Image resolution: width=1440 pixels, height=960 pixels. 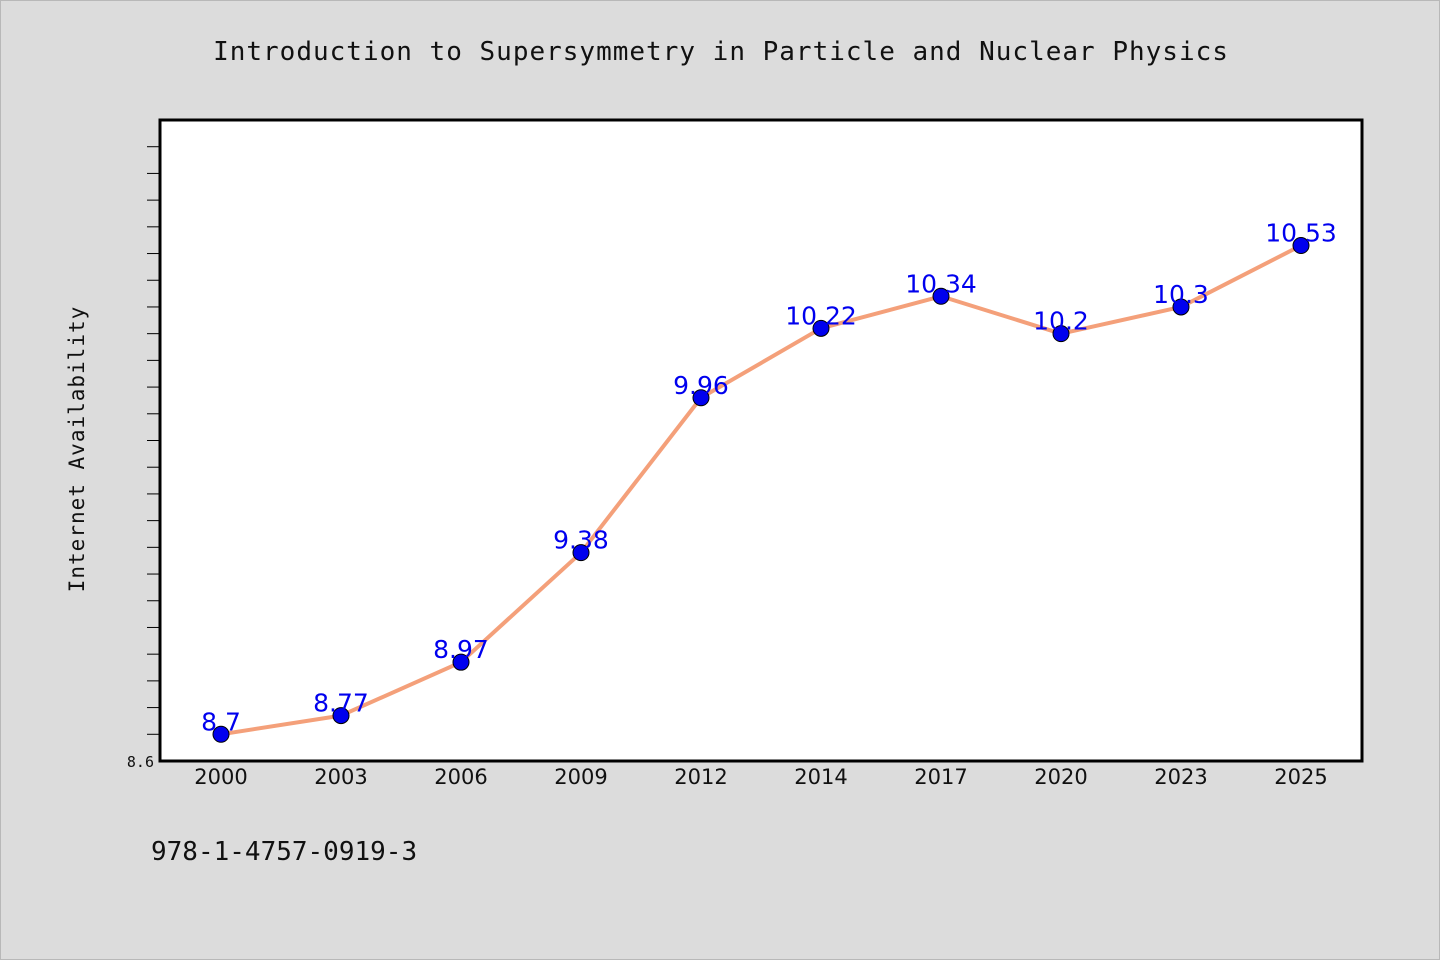 I want to click on data-label: 9.96, so click(x=701, y=385).